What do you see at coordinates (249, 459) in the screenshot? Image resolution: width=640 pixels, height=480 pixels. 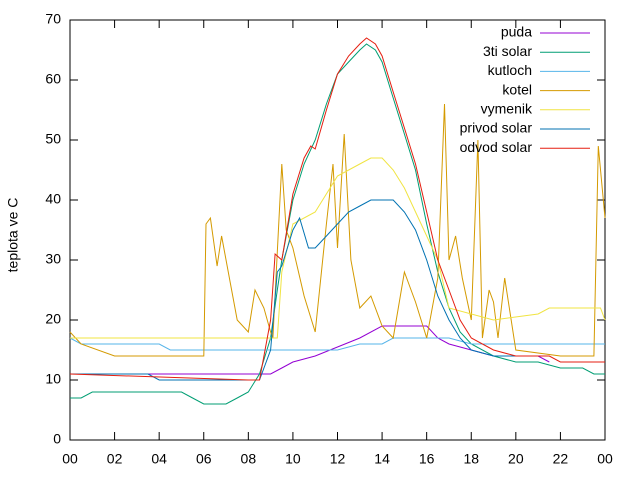 I see `x-tick-label: 08` at bounding box center [249, 459].